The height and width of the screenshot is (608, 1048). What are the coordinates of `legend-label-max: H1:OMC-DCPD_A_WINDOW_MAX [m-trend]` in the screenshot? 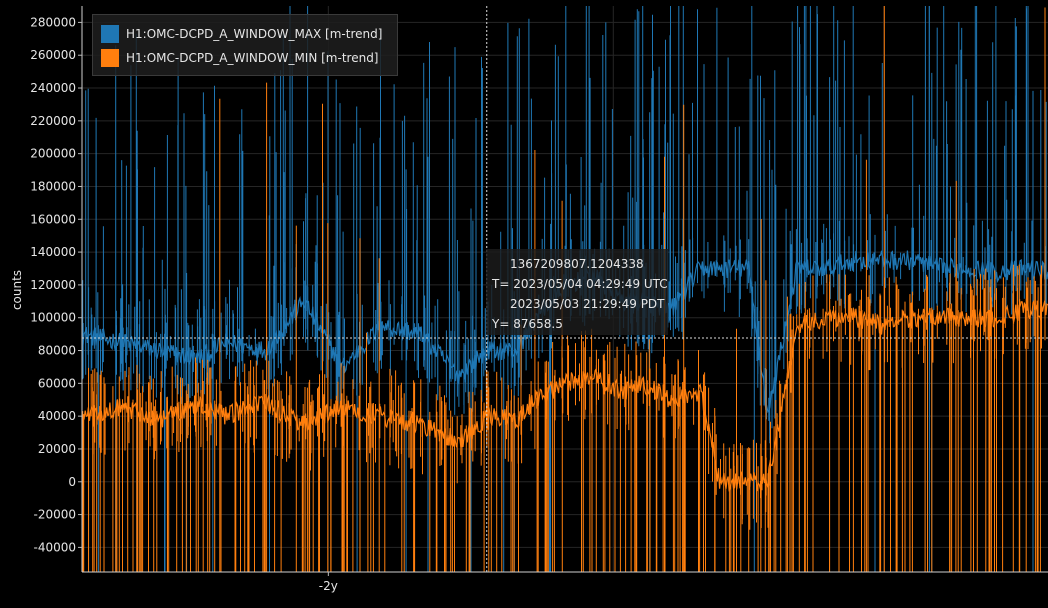 It's located at (254, 34).